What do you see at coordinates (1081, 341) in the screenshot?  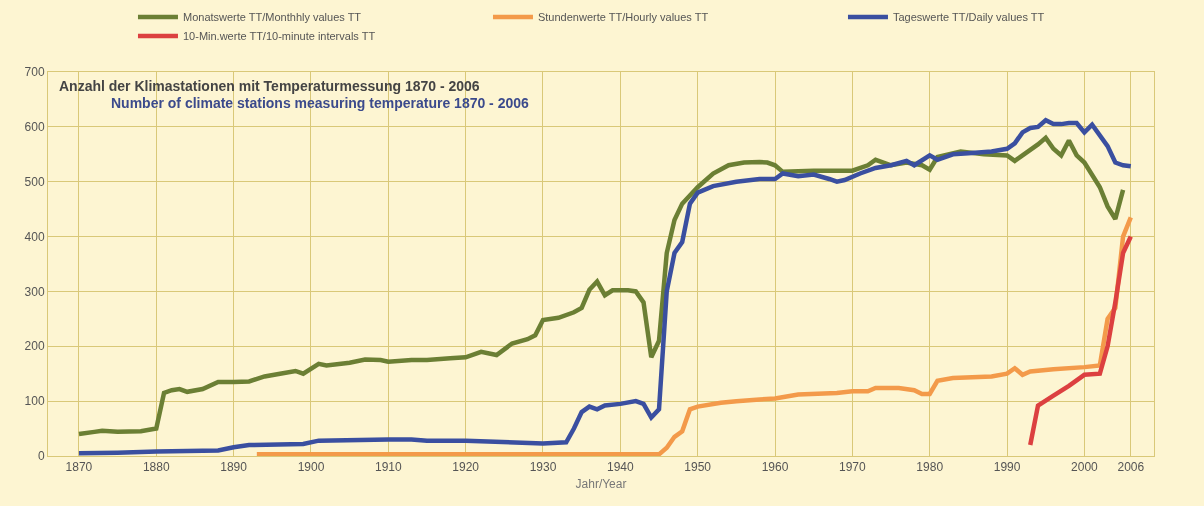 I see `line-series` at bounding box center [1081, 341].